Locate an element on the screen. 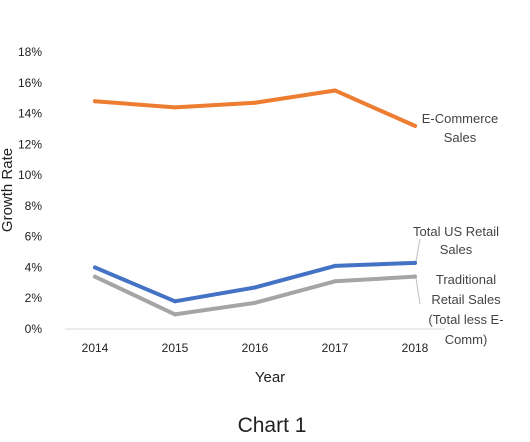 The width and height of the screenshot is (530, 442). y-tick-label: 8% is located at coordinates (34, 206).